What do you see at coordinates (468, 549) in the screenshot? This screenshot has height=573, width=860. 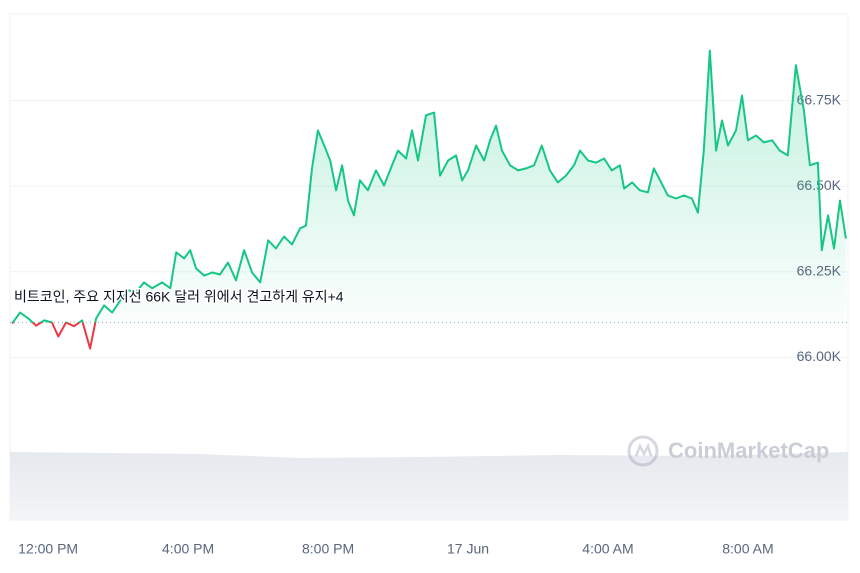 I see `x-tick-label: 17 Jun` at bounding box center [468, 549].